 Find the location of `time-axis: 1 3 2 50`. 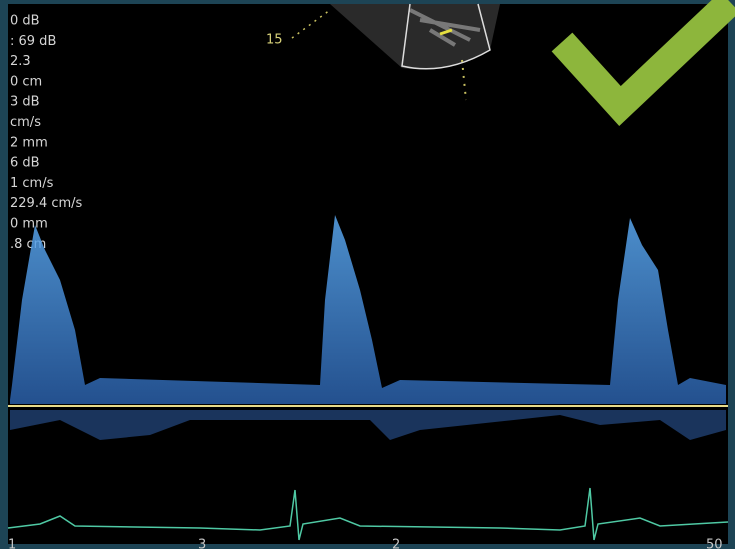

time-axis: 1 3 2 50 is located at coordinates (365, 543).